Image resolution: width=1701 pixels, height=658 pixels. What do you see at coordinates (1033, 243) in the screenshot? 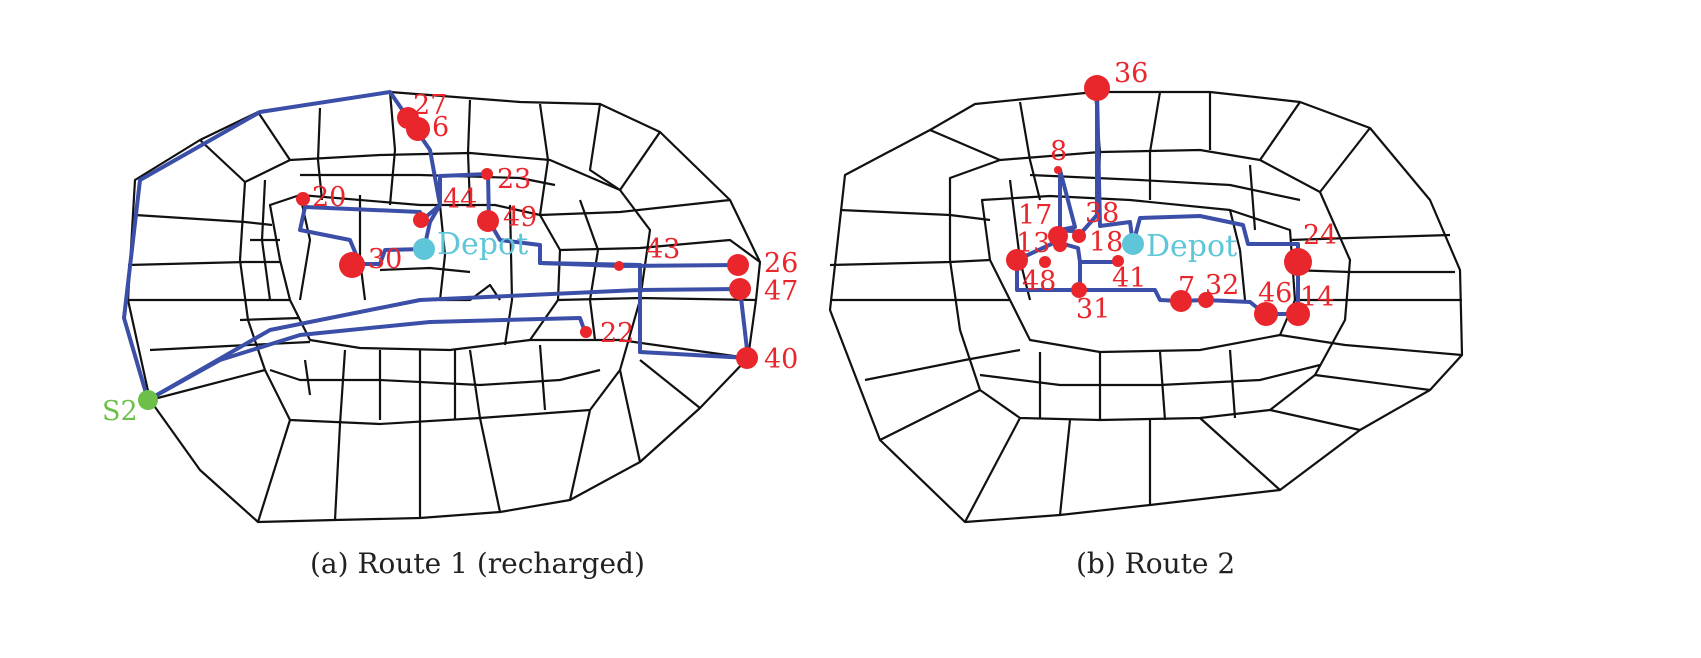
I see `customer-label: 13` at bounding box center [1033, 243].